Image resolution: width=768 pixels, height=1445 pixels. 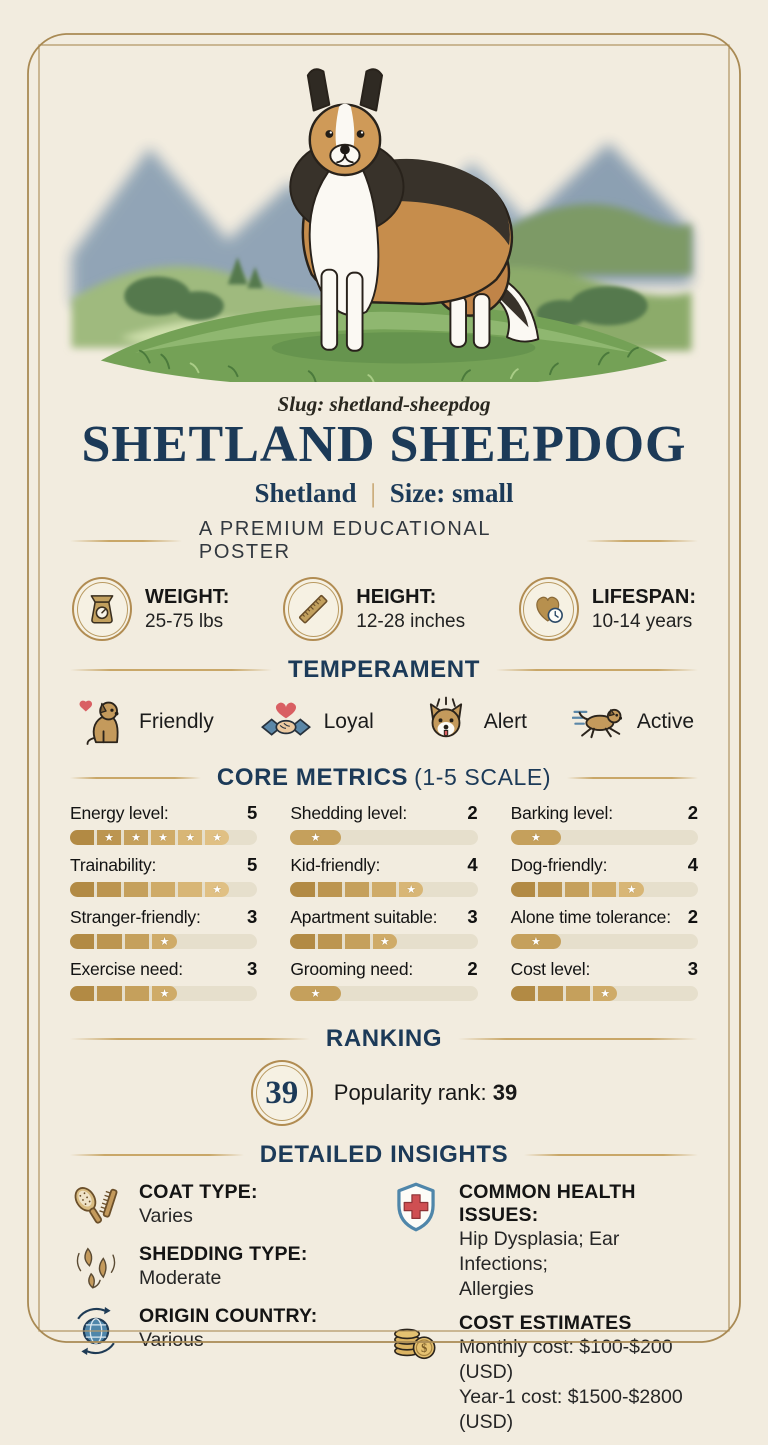 What do you see at coordinates (425, 1092) in the screenshot?
I see `rank-text: Popularity rank: 39` at bounding box center [425, 1092].